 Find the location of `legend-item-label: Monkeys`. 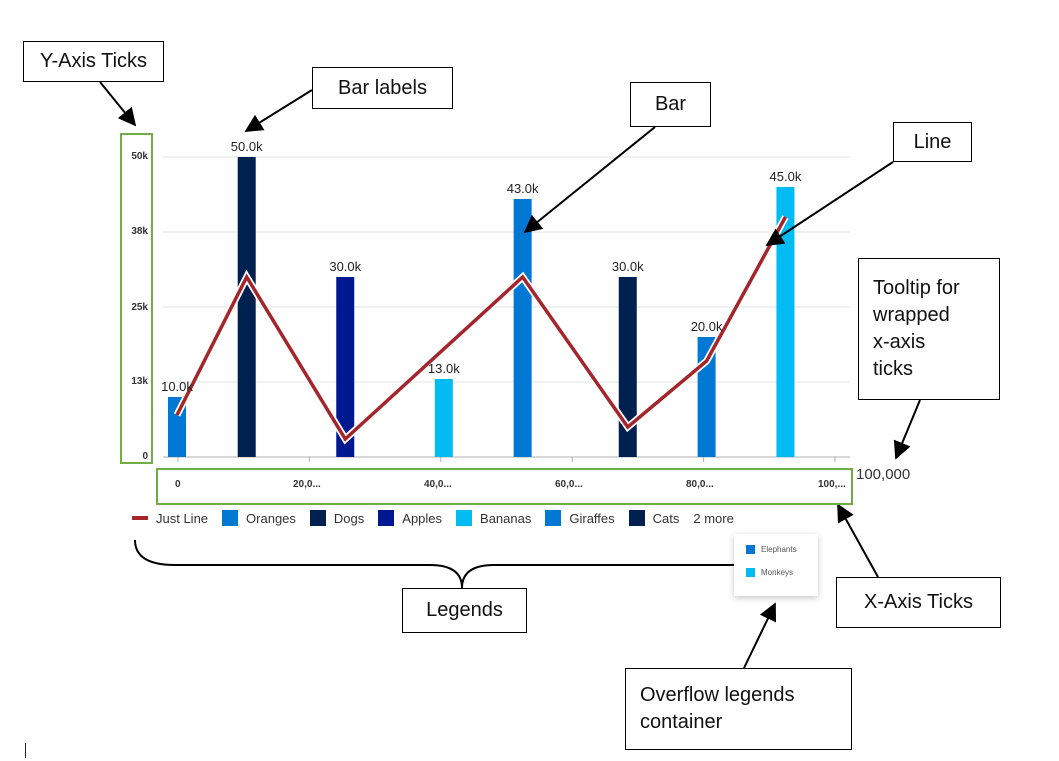

legend-item-label: Monkeys is located at coordinates (777, 572).